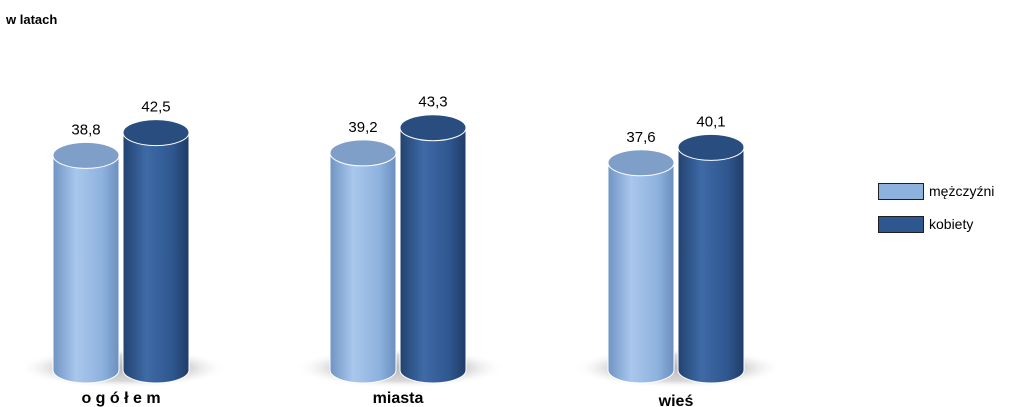 Image resolution: width=1024 pixels, height=407 pixels. Describe the element at coordinates (85, 129) in the screenshot. I see `value-label: 38,8` at that location.